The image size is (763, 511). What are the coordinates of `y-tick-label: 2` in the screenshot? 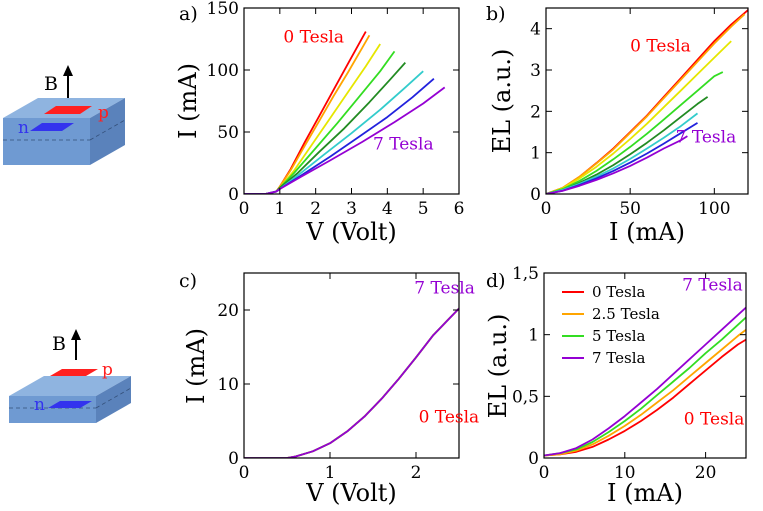 It's located at (535, 112).